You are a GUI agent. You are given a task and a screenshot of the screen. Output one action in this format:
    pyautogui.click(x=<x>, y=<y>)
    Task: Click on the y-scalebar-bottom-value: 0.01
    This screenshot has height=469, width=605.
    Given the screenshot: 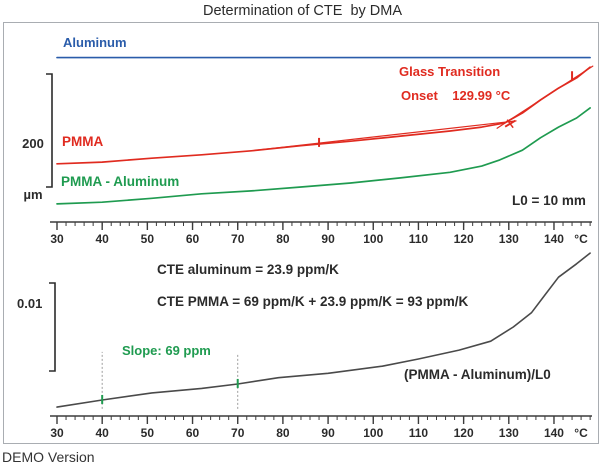 What is the action you would take?
    pyautogui.click(x=30, y=303)
    